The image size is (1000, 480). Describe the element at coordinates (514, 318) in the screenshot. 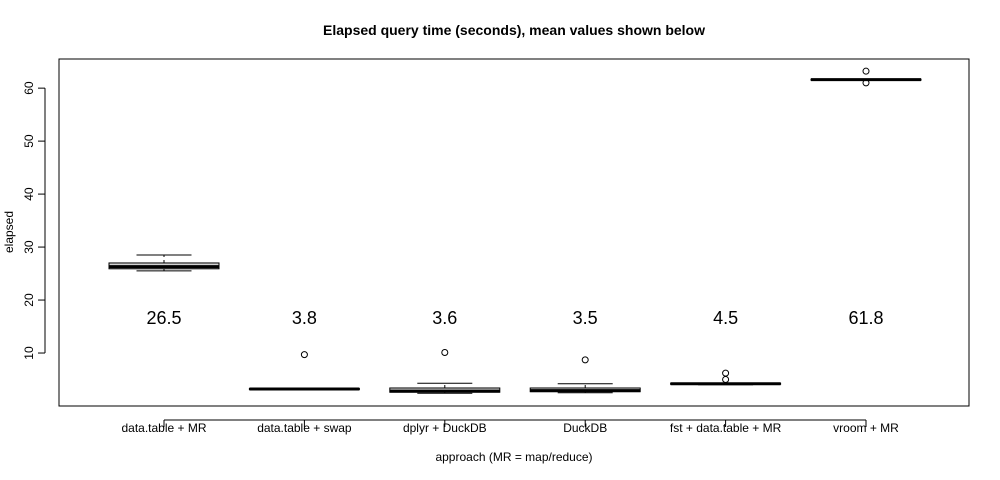

I see `mean-labels: 26.5 3.8 3.6 3.5 4.5 61.8` at that location.